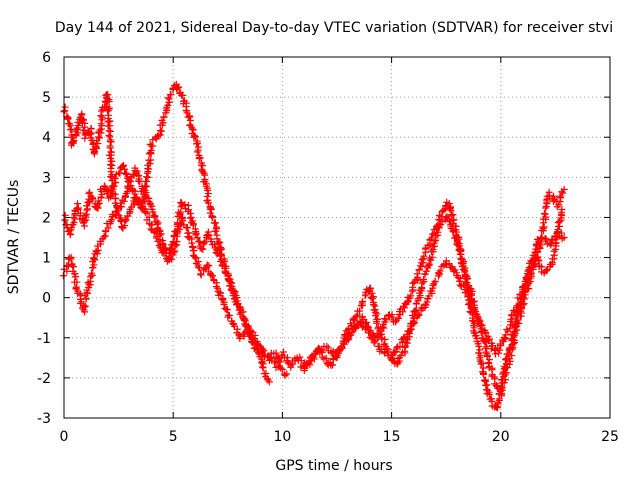  Describe the element at coordinates (282, 437) in the screenshot. I see `x-tick-label: 10` at that location.